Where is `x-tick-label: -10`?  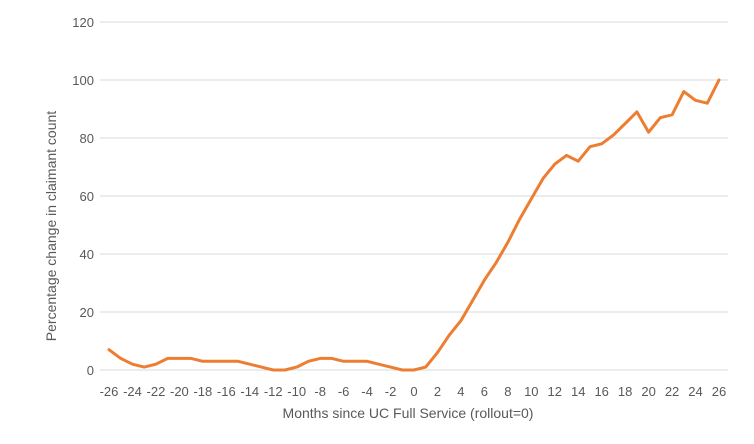 x-tick-label: -10 is located at coordinates (296, 391).